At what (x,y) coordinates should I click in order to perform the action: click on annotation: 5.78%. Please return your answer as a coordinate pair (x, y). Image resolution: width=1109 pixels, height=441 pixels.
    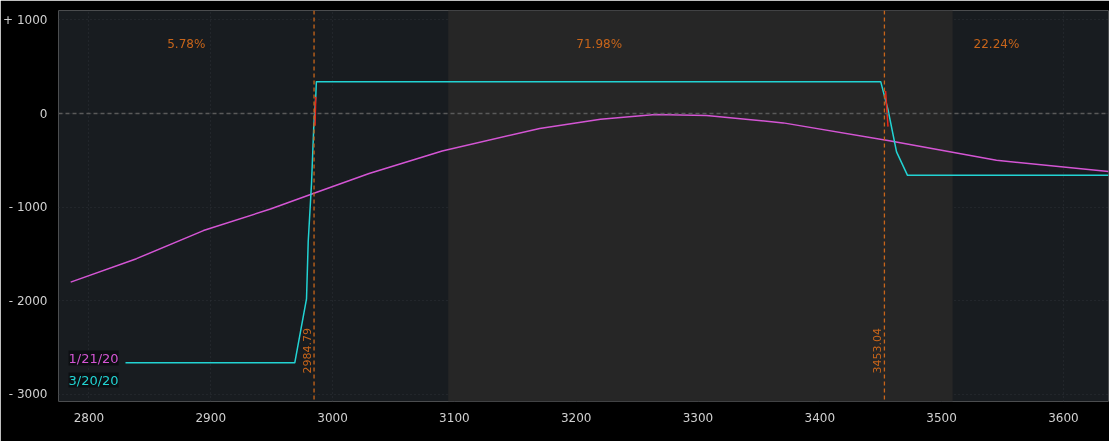
    Looking at the image, I should click on (186, 43).